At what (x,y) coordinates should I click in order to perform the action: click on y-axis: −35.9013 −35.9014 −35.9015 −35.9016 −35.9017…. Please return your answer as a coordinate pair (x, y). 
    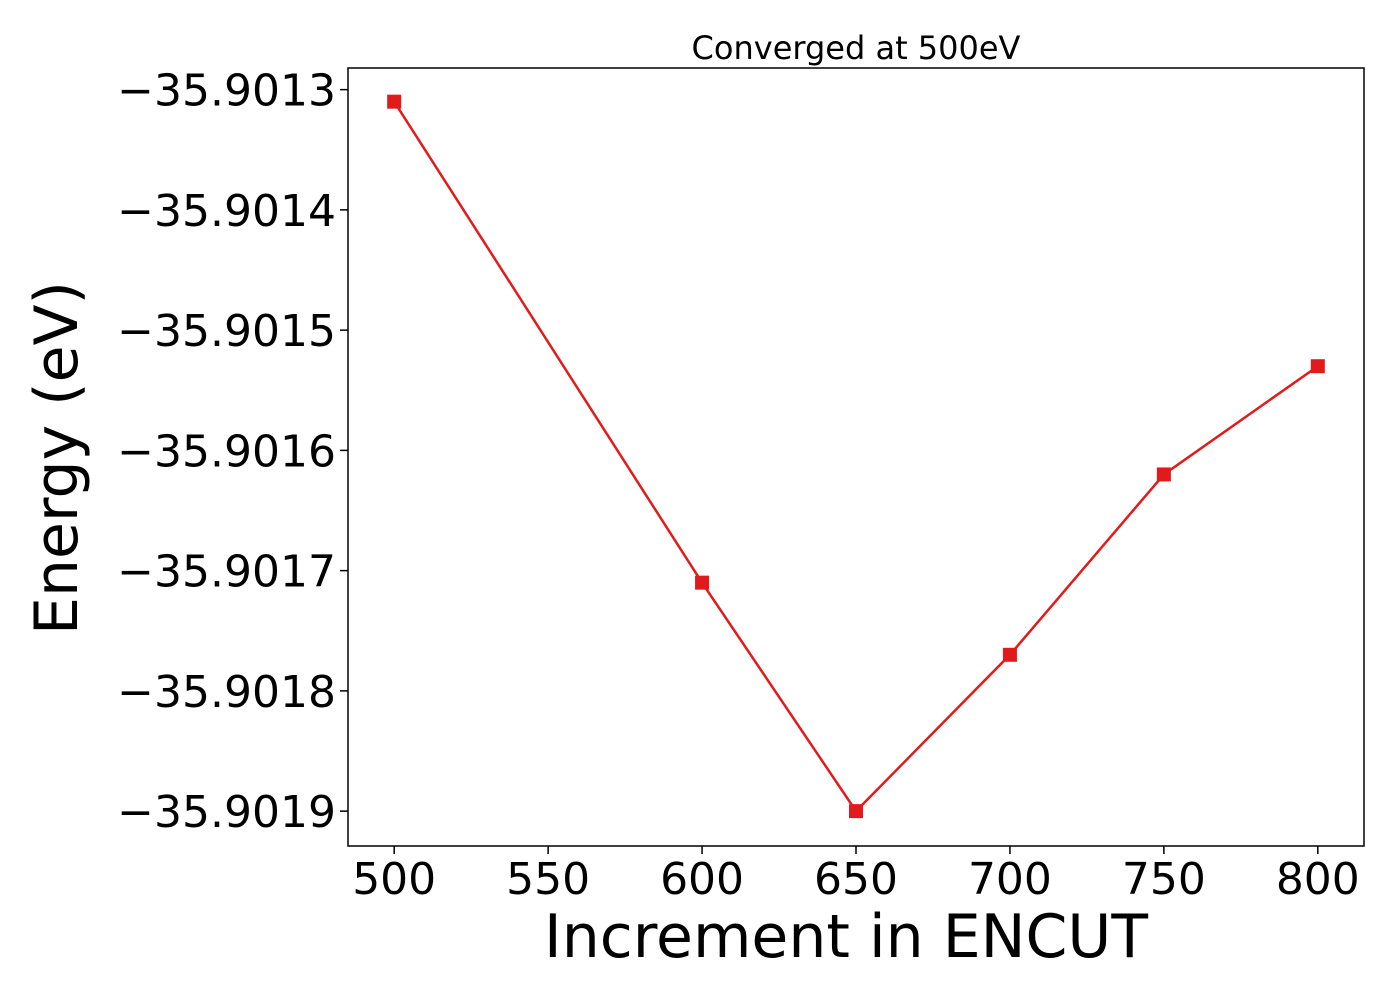
    Looking at the image, I should click on (232, 452).